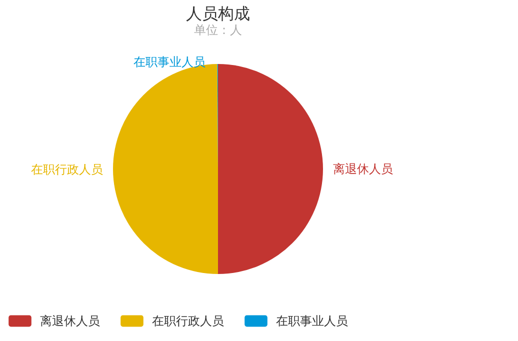 The image size is (518, 341). What do you see at coordinates (363, 169) in the screenshot?
I see `slice-label: 离退休人员` at bounding box center [363, 169].